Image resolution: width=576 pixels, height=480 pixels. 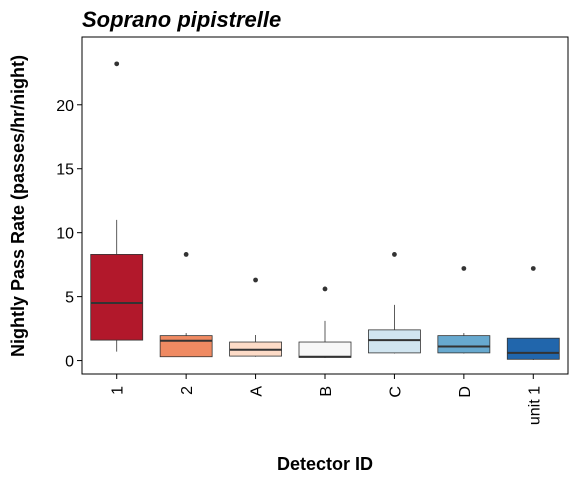 I want to click on box-group-A, so click(x=255, y=317).